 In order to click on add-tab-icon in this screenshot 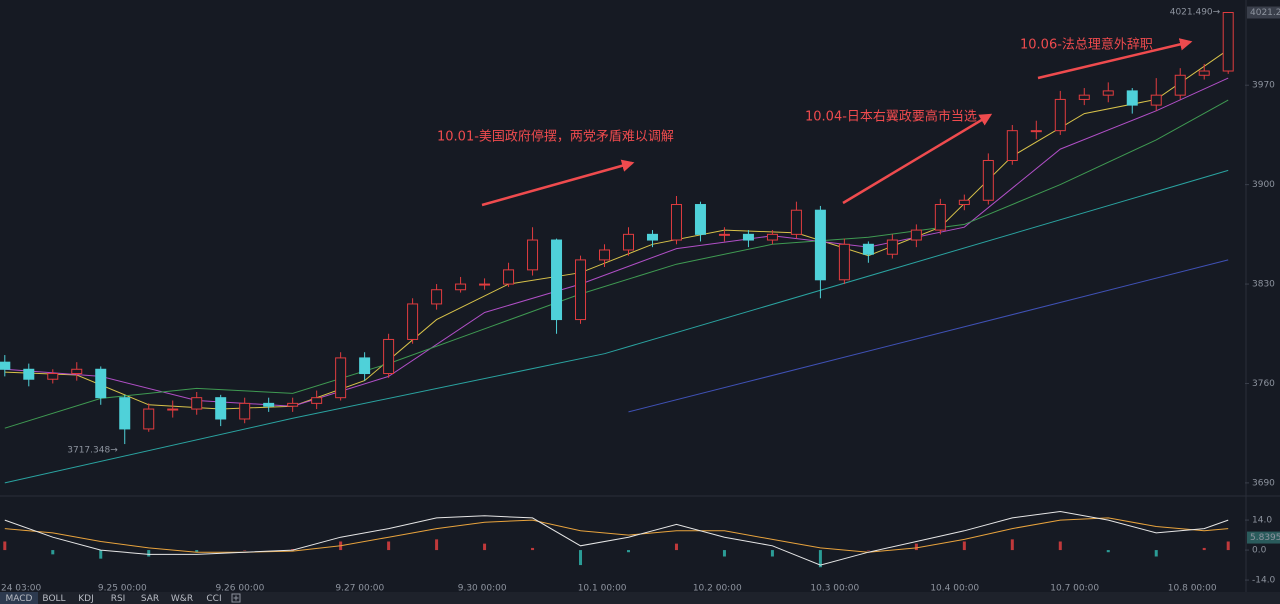, I will do `click(236, 598)`.